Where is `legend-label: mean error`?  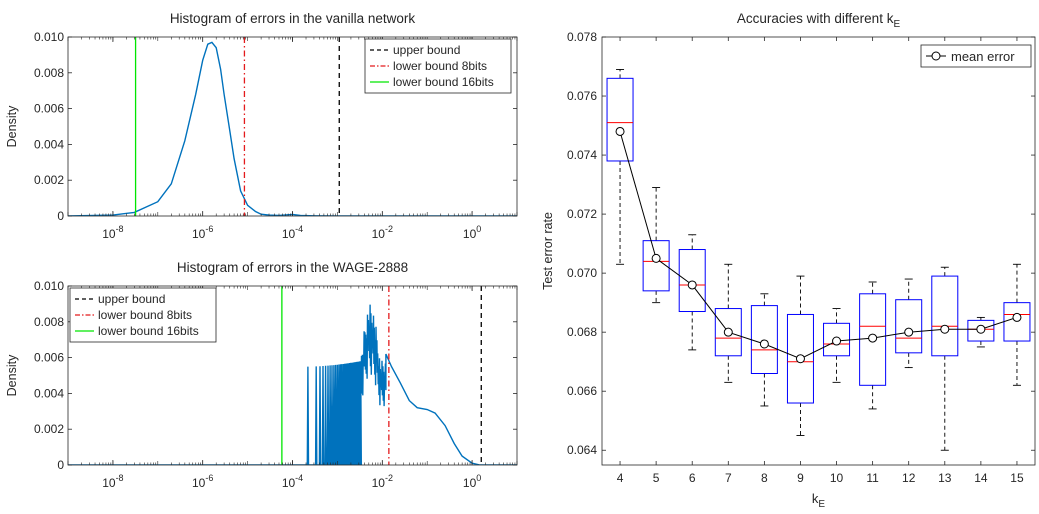
legend-label: mean error is located at coordinates (983, 56).